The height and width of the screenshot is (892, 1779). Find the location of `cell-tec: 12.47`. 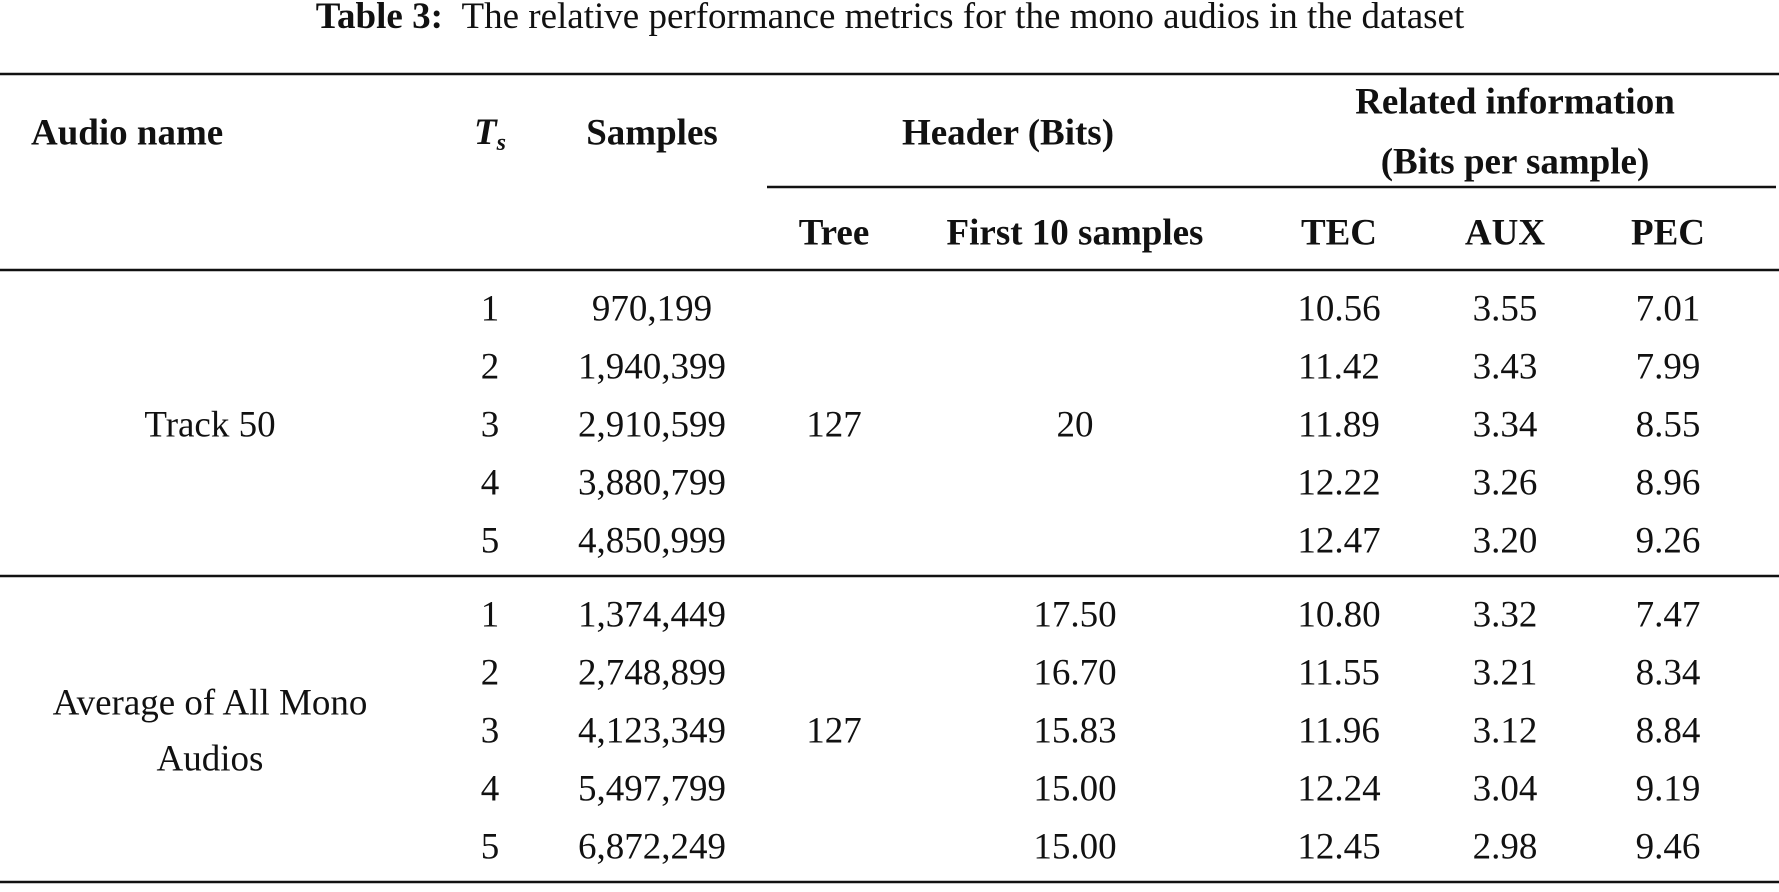

cell-tec: 12.47 is located at coordinates (1338, 540).